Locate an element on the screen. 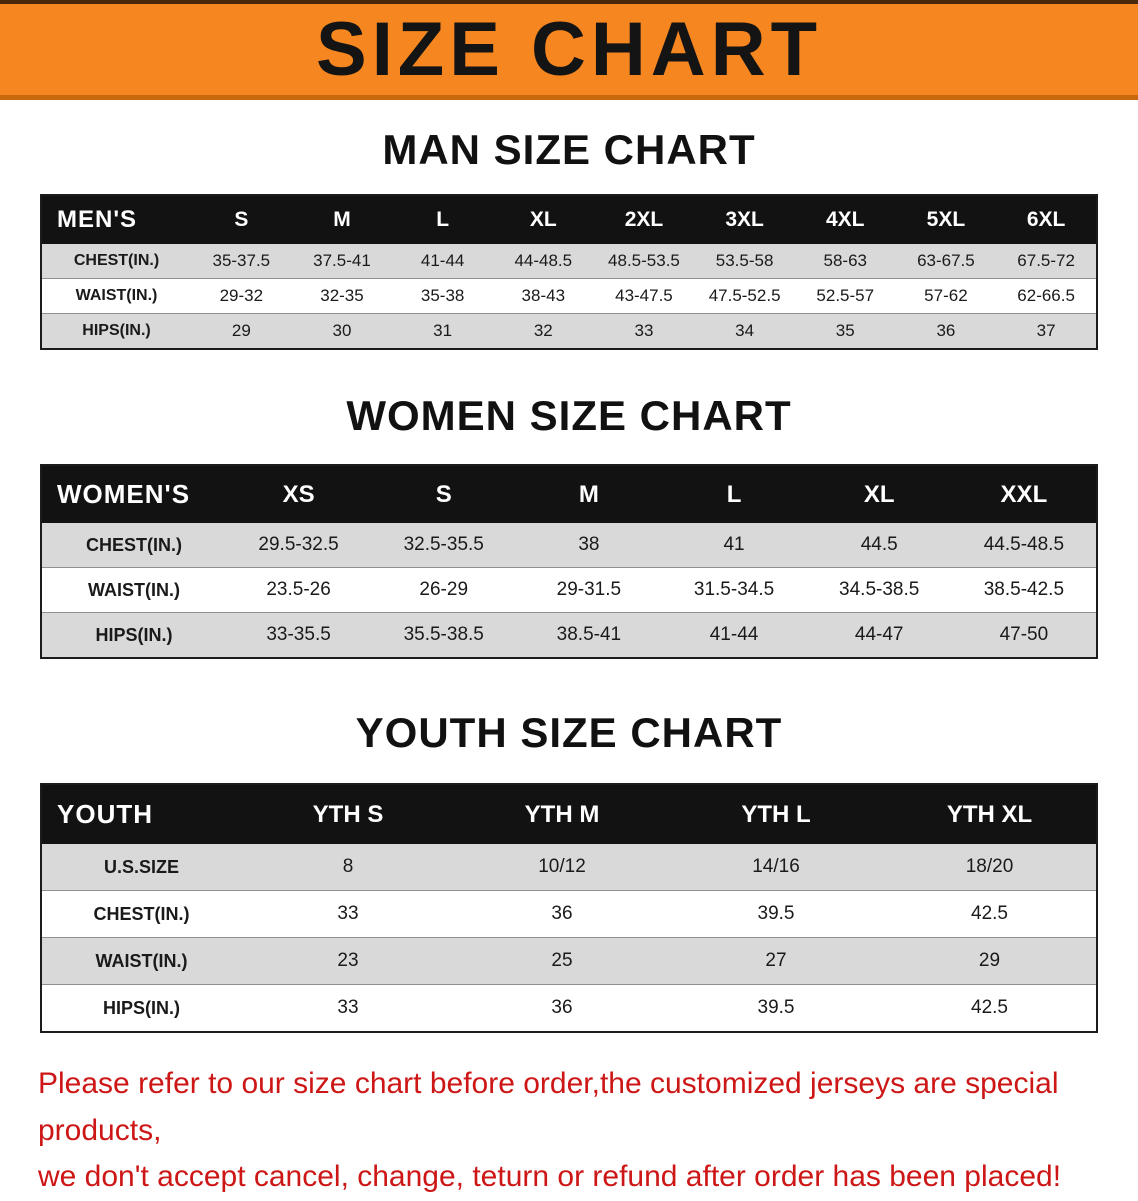 The image size is (1138, 1201). value-cell: 44.5-48.5 is located at coordinates (1024, 544).